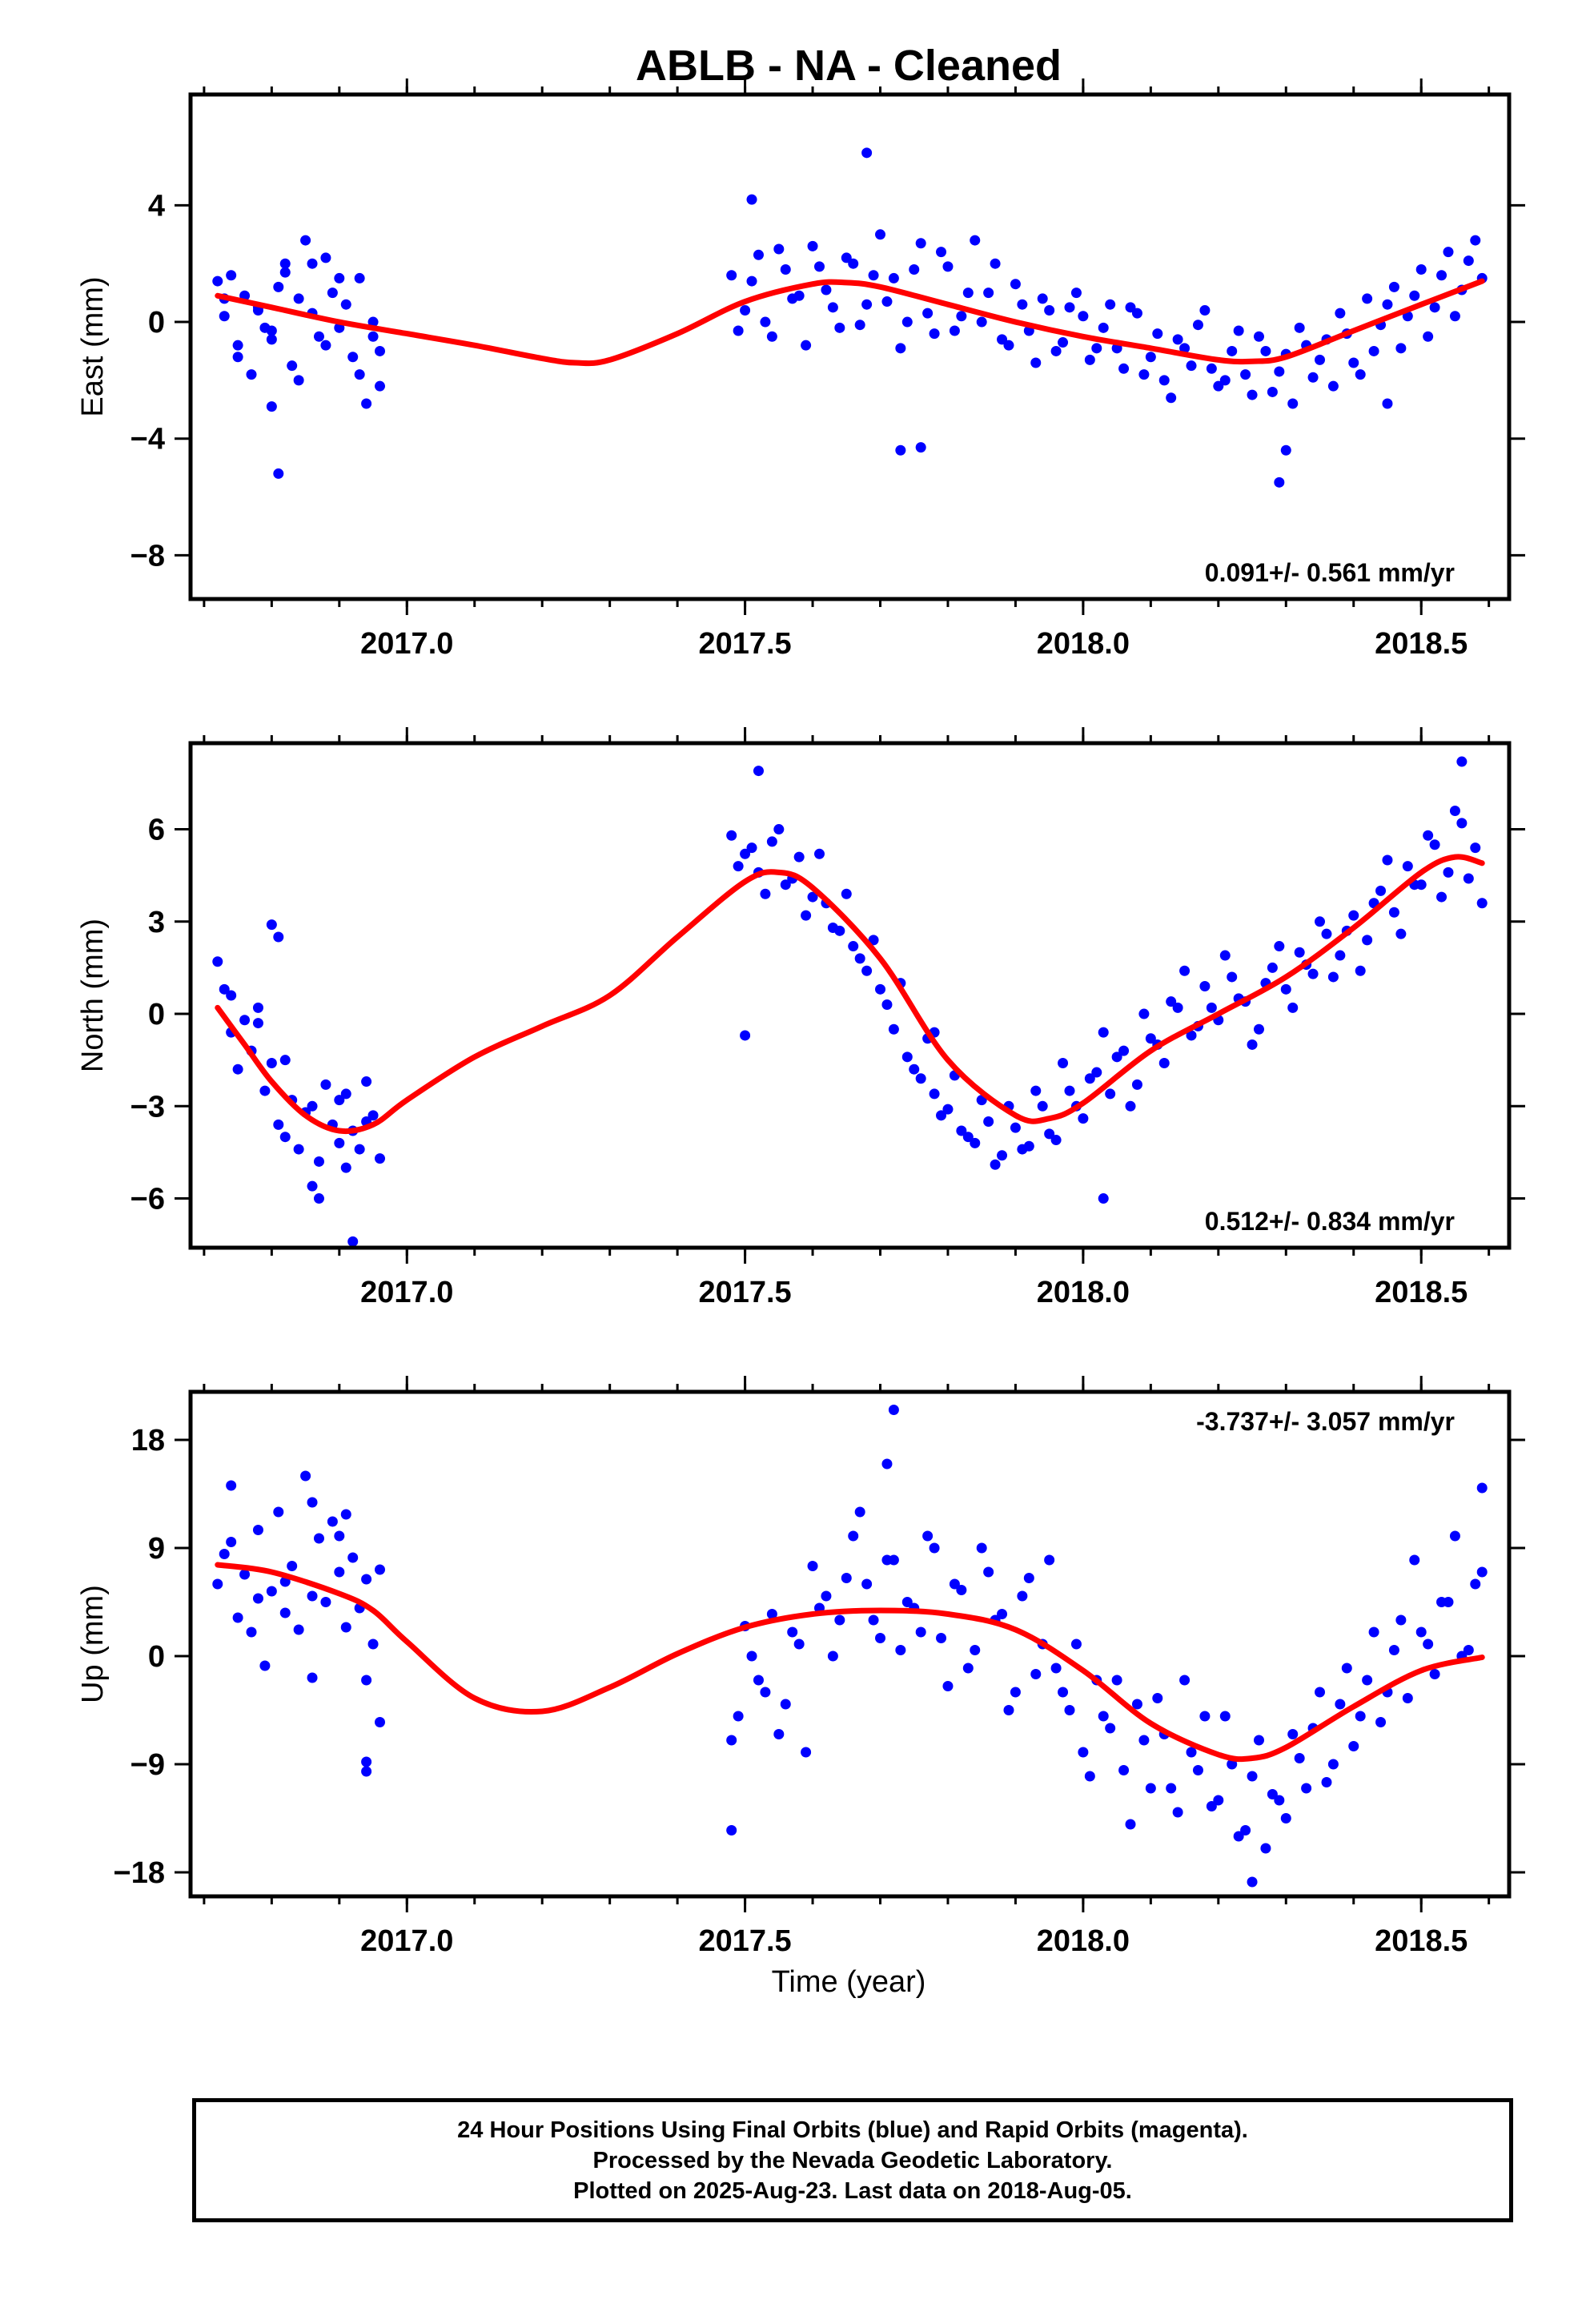 The height and width of the screenshot is (2324, 1582). What do you see at coordinates (1330, 1221) in the screenshot?
I see `rate-label: 0.512+/- 0.834 mm/yr` at bounding box center [1330, 1221].